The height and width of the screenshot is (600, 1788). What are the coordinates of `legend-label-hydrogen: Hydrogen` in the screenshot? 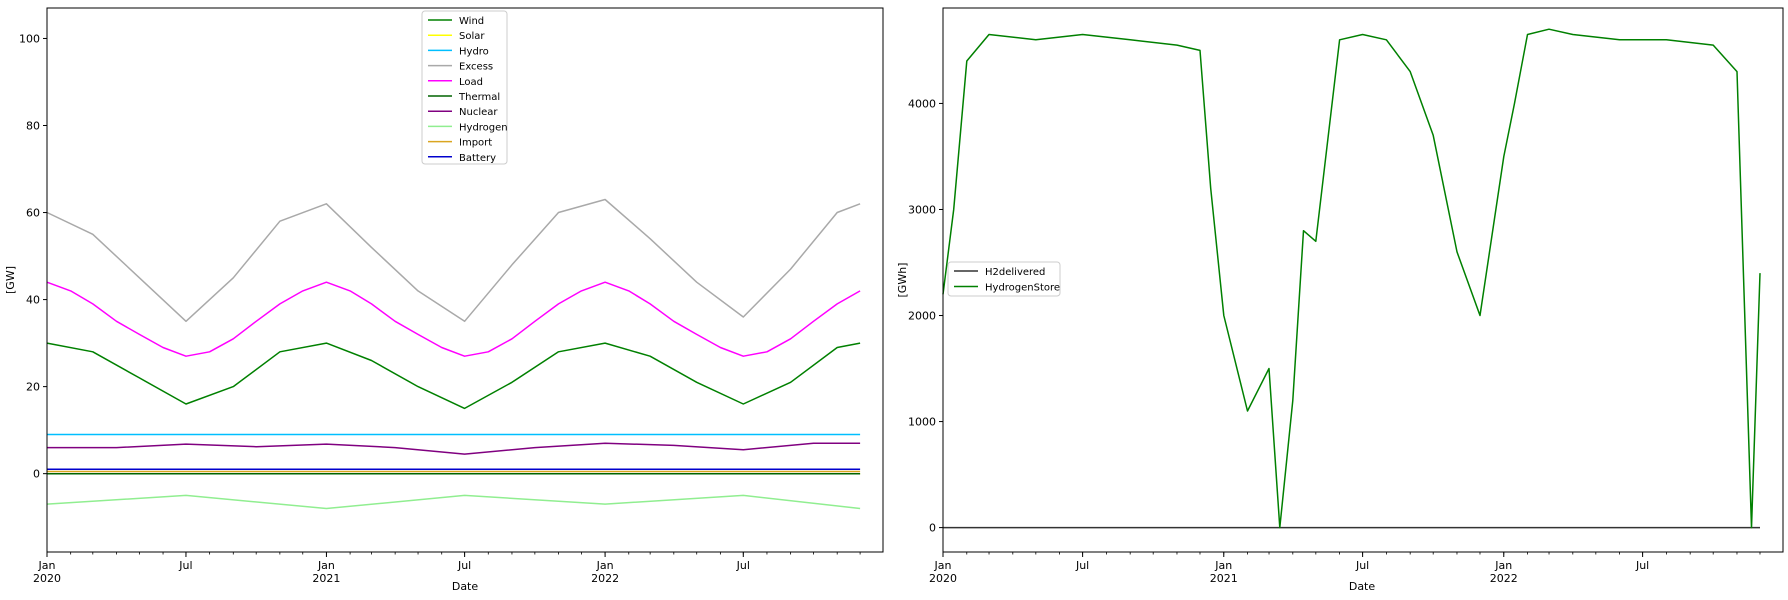 It's located at (483, 127).